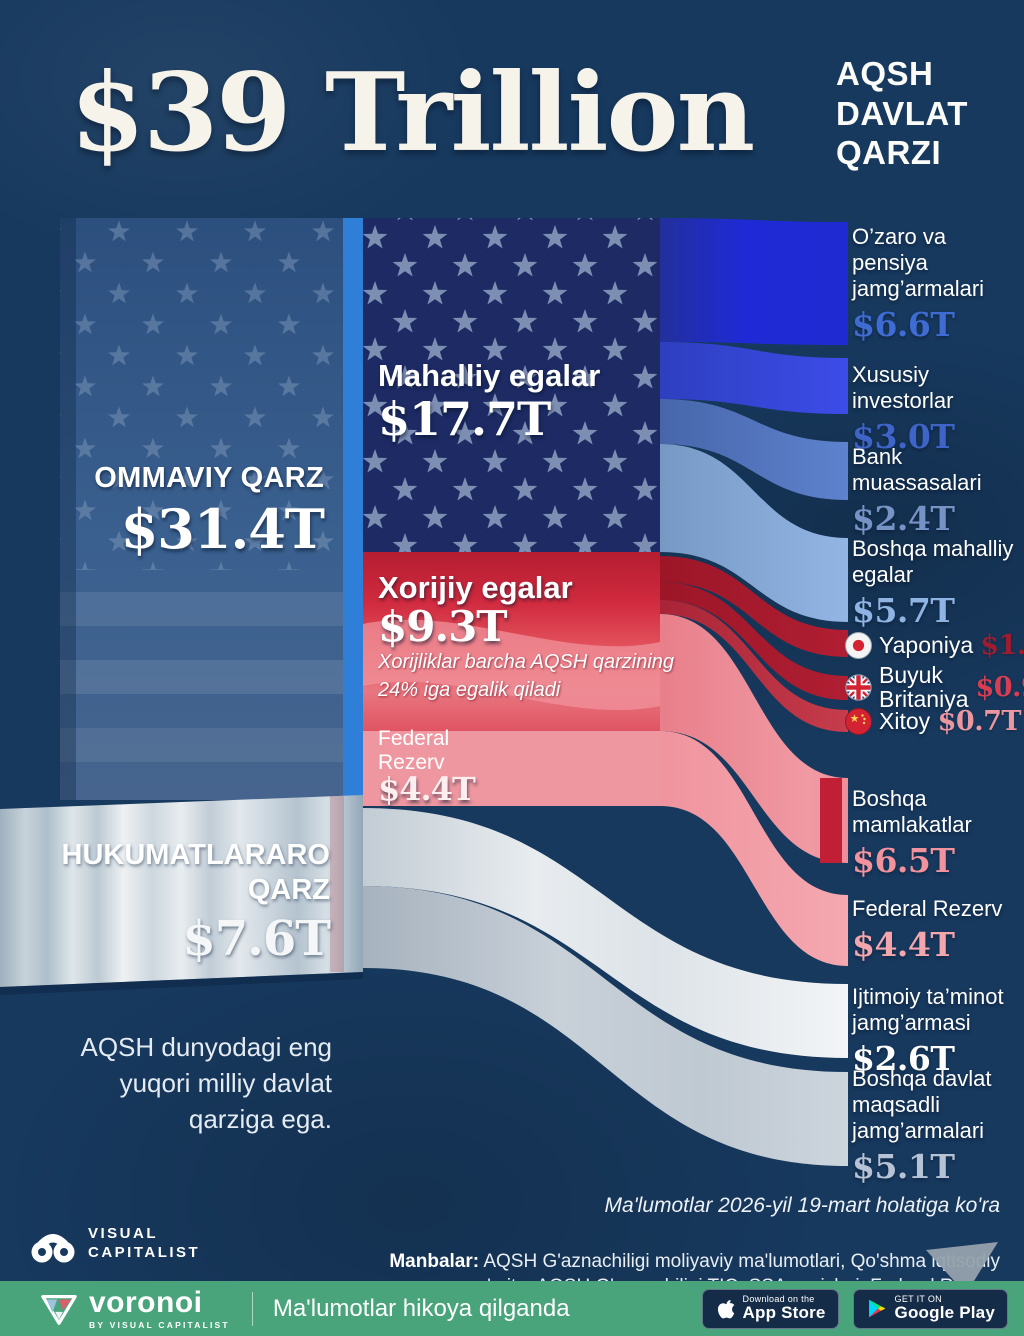  I want to click on category-value: $0.9T, so click(999, 688).